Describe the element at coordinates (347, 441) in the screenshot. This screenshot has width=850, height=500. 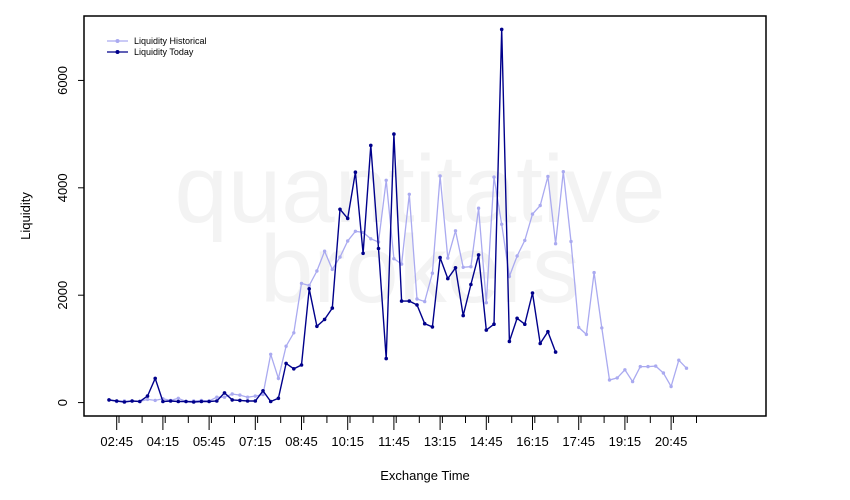
I see `x-tick-label: 10:15` at that location.